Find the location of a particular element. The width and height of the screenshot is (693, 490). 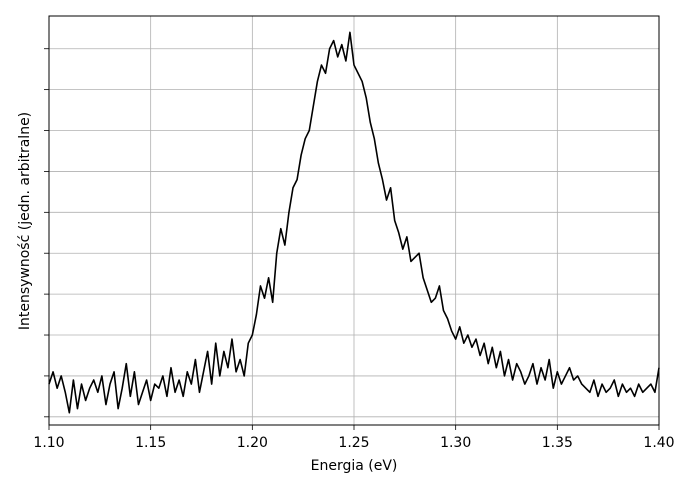

x-tick-label: 1.10 is located at coordinates (48, 443).